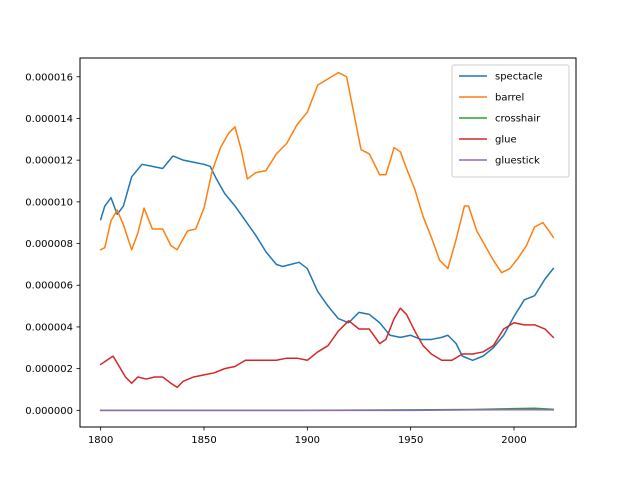  I want to click on x-axis: 1800 1850 1900 1950 2000, so click(307, 436).